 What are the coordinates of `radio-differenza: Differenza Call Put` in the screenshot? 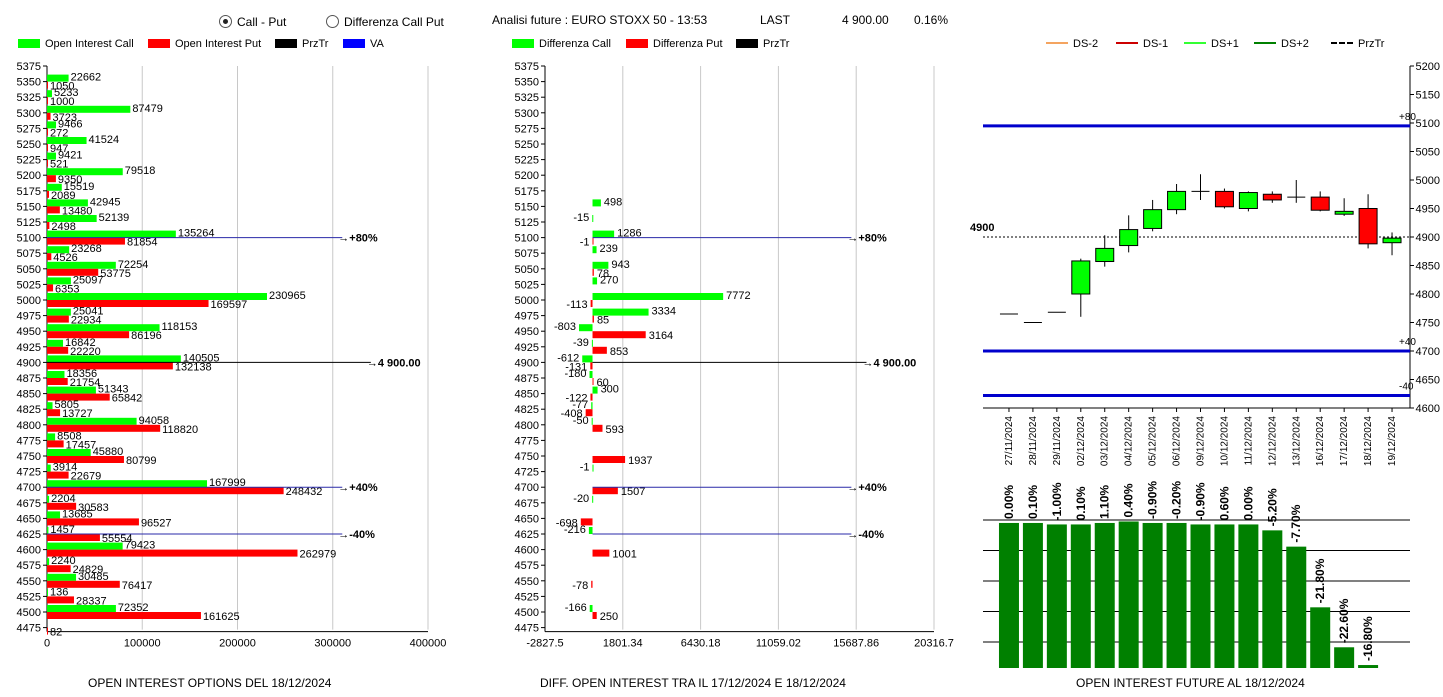 It's located at (385, 22).